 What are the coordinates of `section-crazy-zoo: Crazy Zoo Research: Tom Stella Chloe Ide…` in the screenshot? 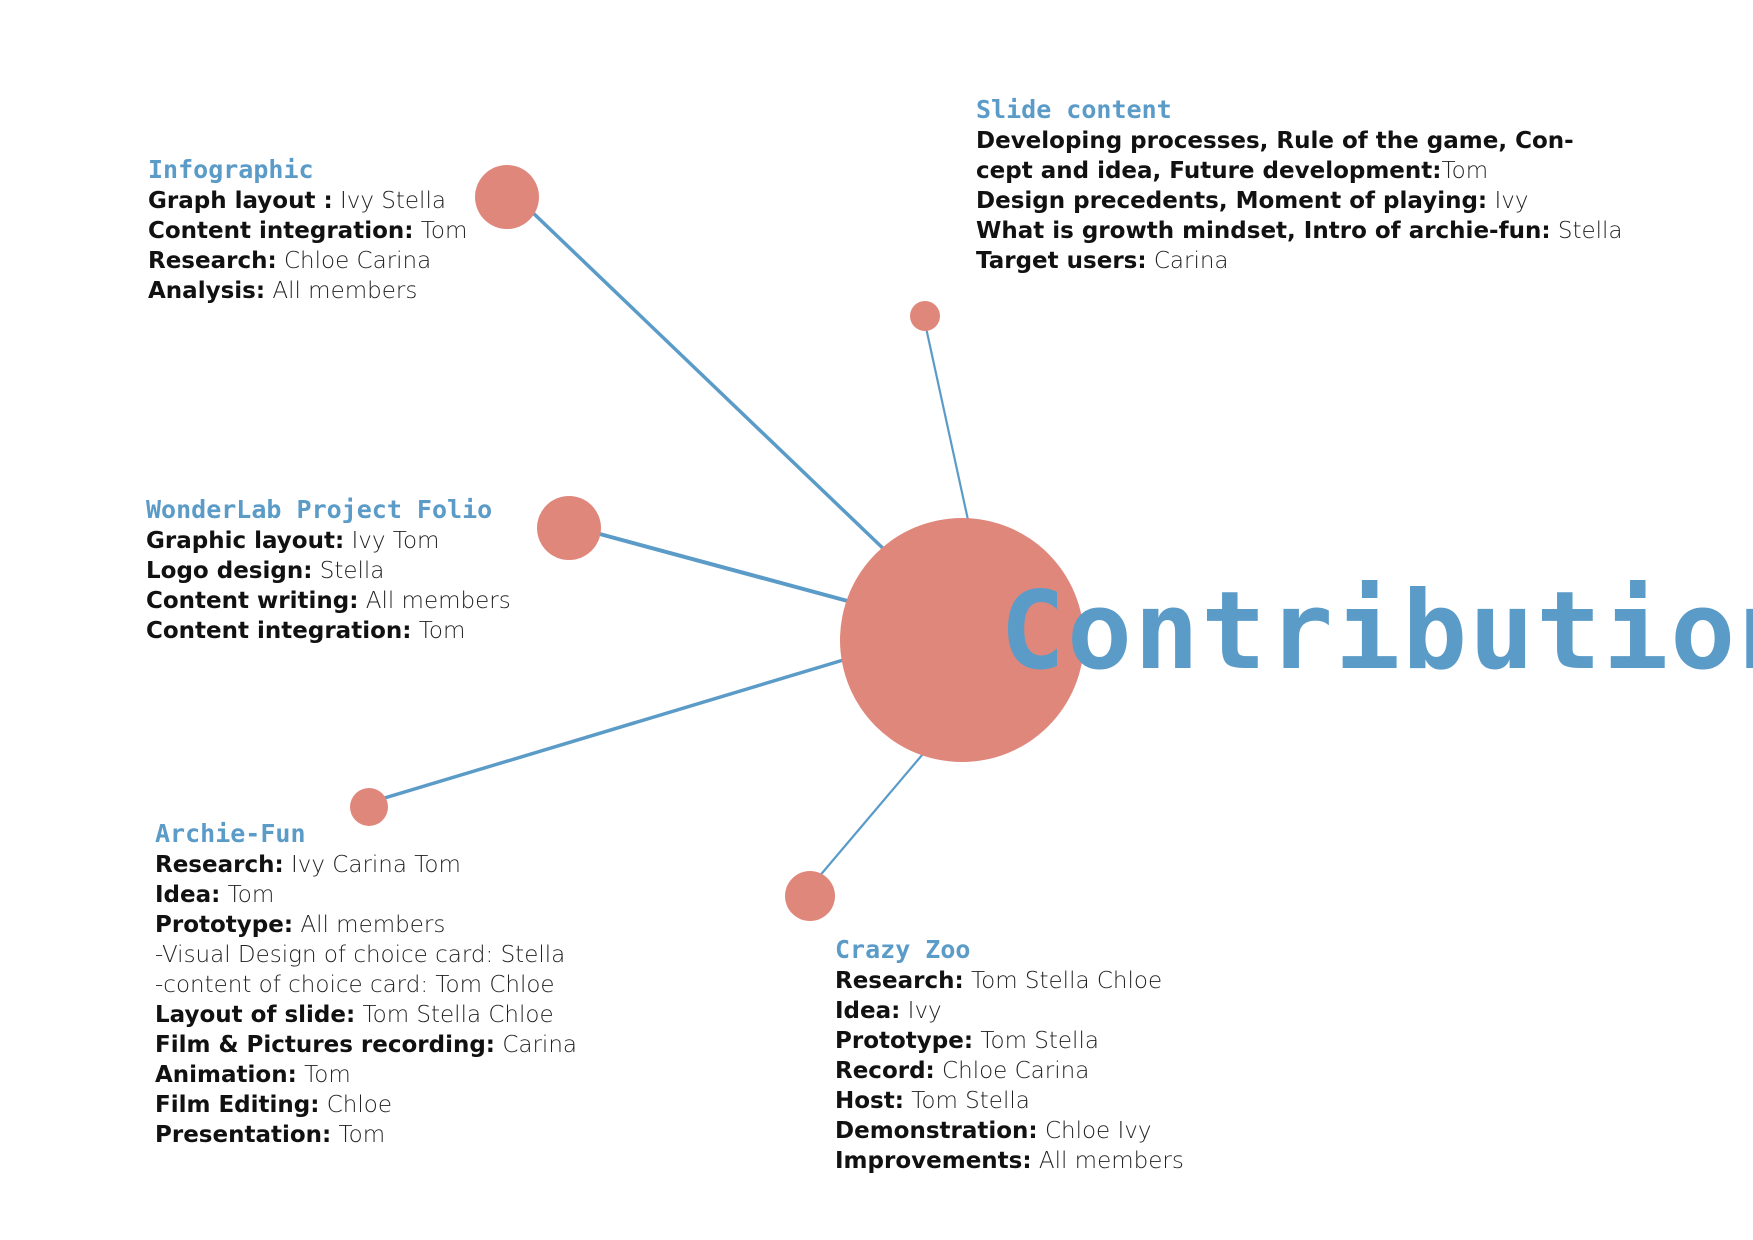 It's located at (1009, 1055).